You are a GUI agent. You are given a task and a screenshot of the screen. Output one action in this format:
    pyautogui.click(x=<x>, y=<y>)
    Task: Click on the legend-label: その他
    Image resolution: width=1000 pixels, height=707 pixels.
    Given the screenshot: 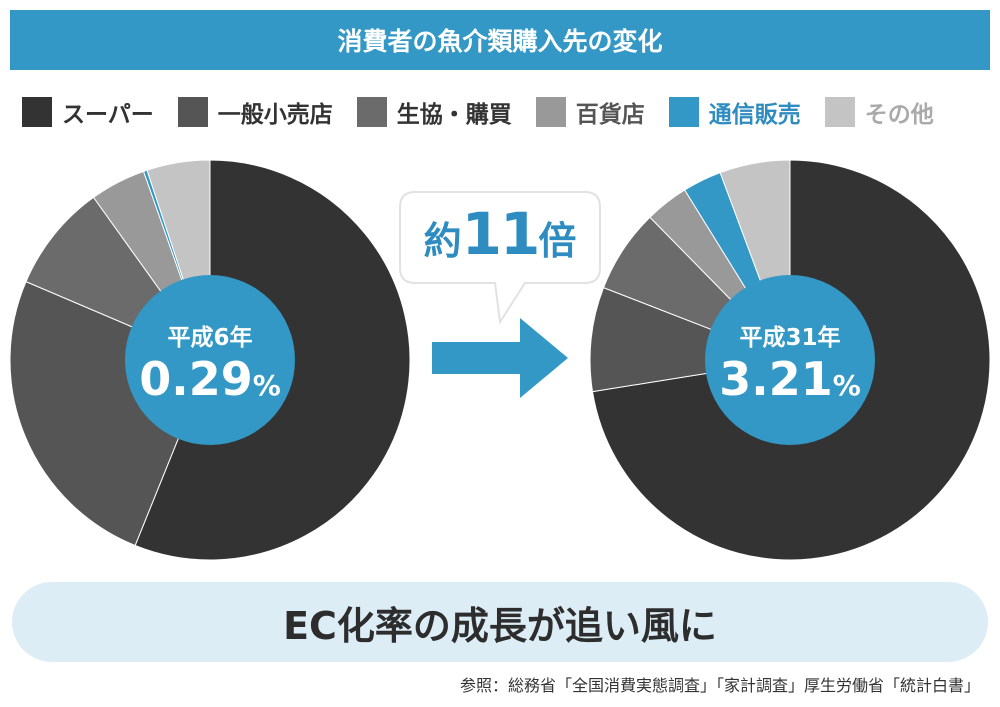 What is the action you would take?
    pyautogui.click(x=899, y=115)
    